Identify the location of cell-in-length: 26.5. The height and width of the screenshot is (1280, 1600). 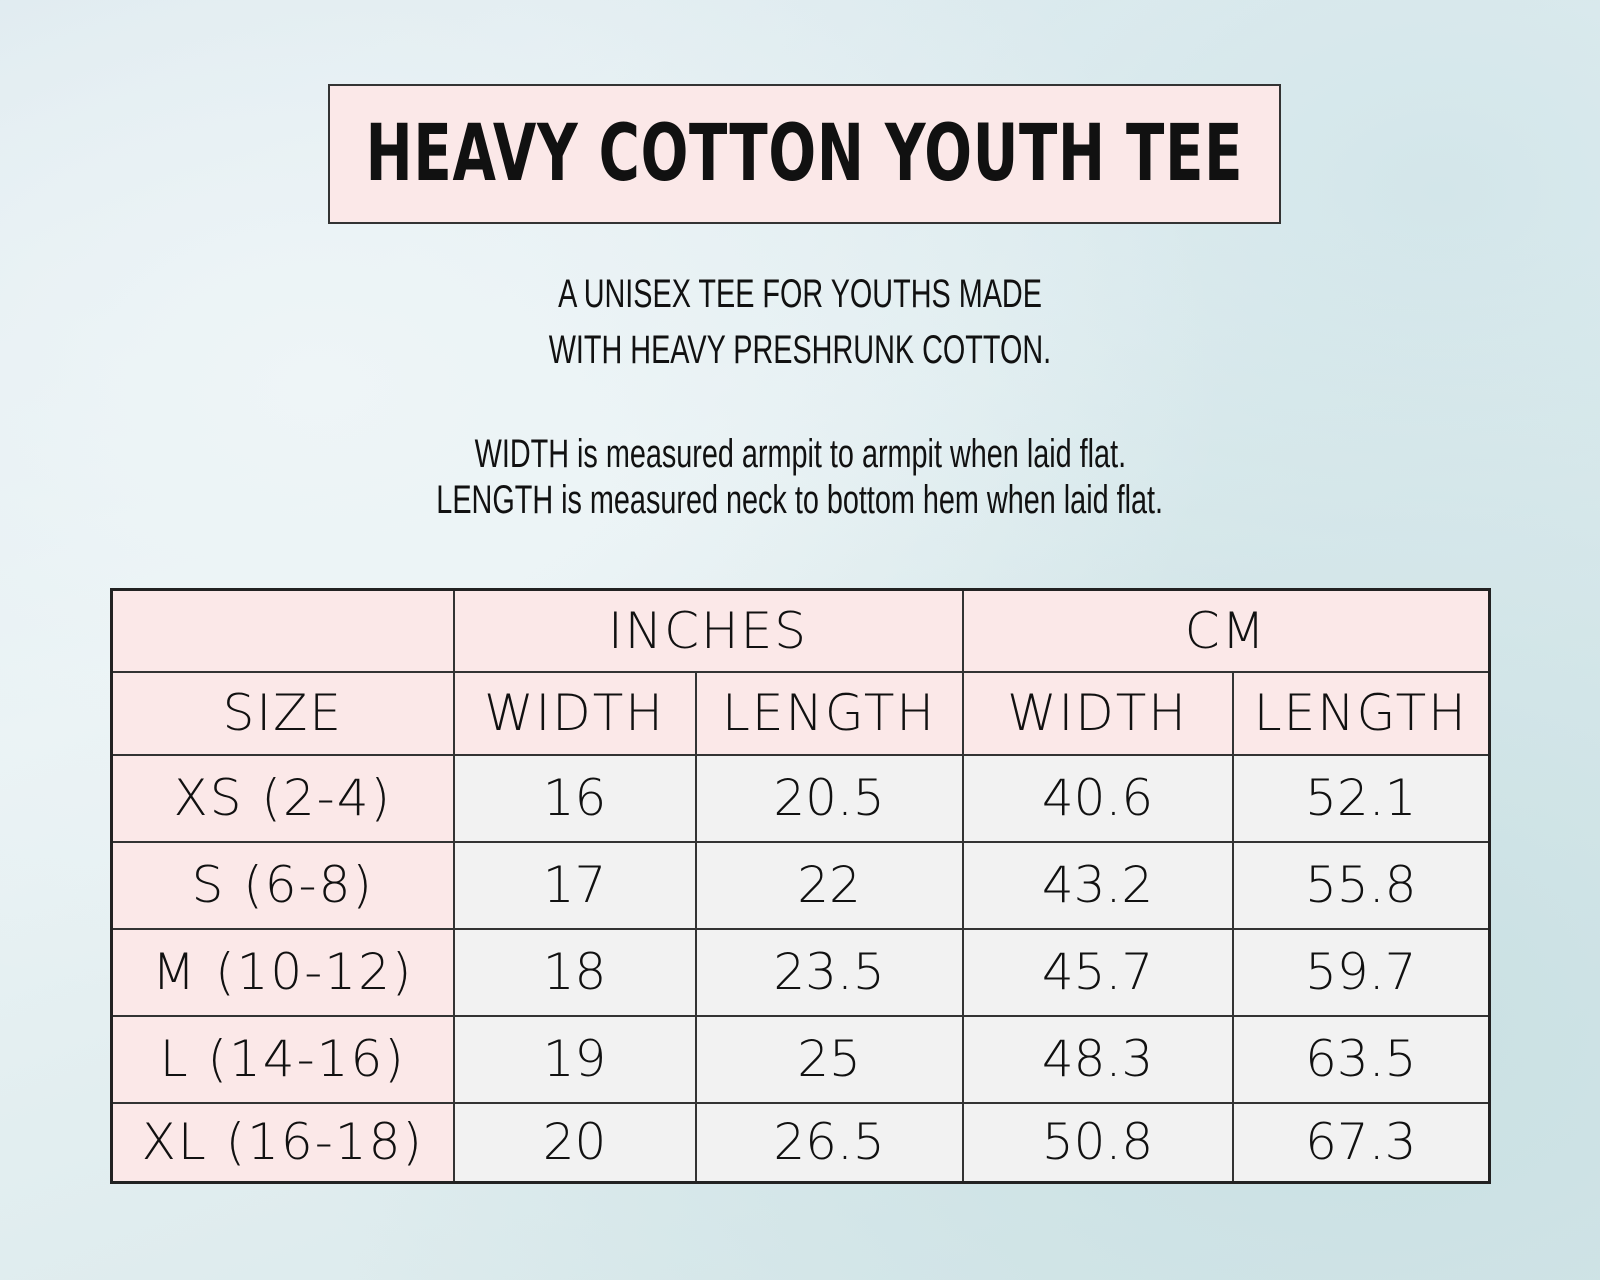
(829, 1142).